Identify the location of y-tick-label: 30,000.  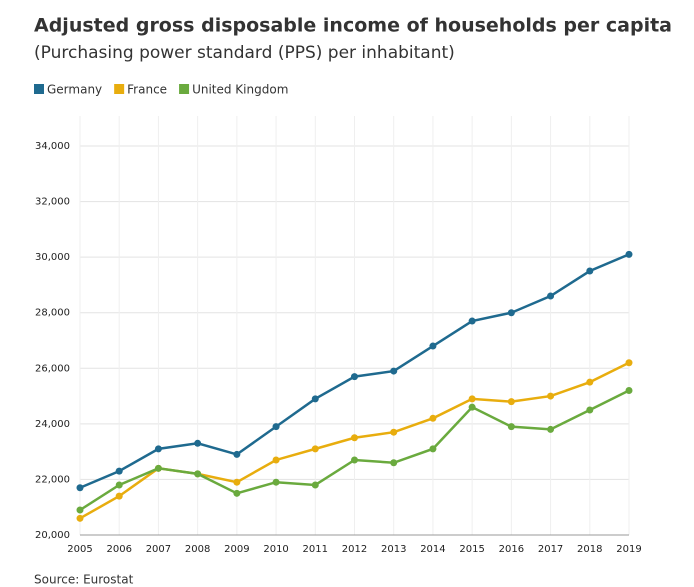
(52, 257).